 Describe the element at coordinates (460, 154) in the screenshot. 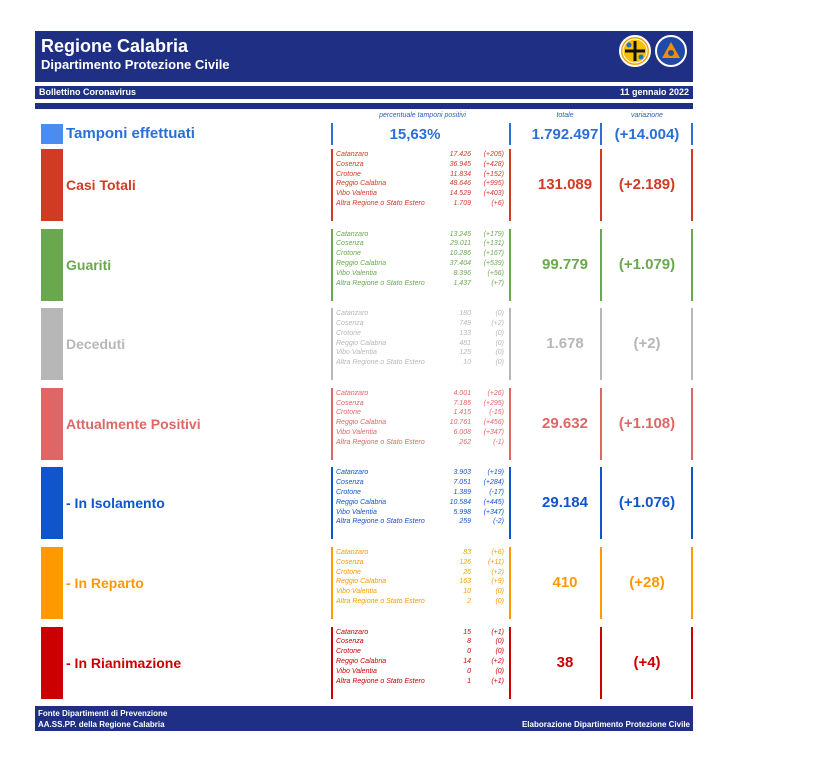

I see `province-value: 17.426` at that location.